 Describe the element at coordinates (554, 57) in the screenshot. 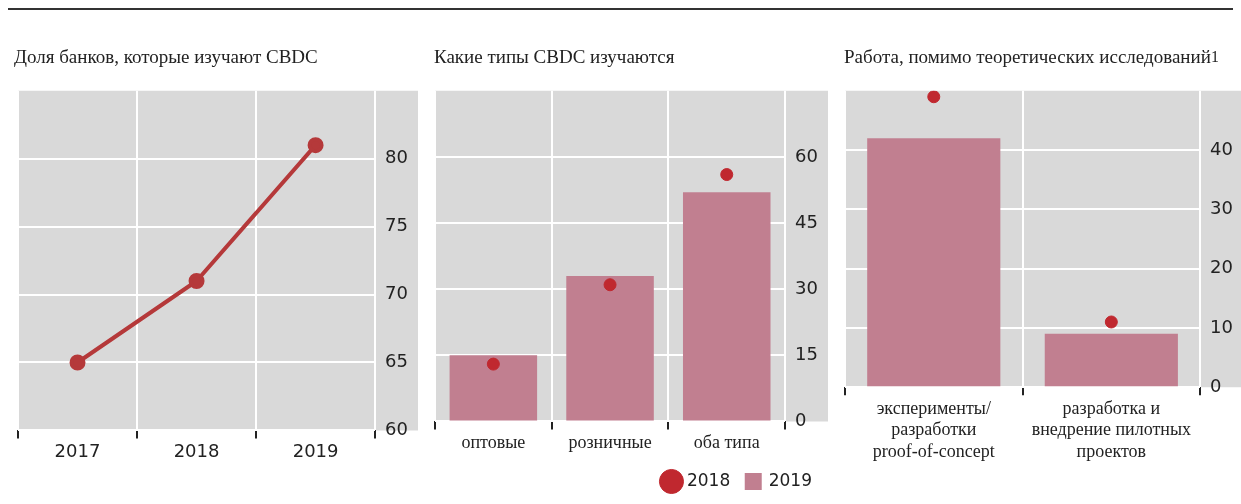

I see `chart-title: Какие типы CBDC изучаются` at that location.